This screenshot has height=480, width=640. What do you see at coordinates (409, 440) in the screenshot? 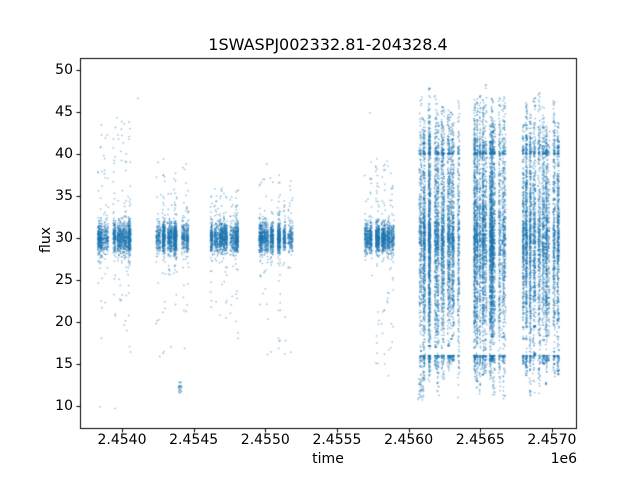
I see `x-tick-label: 2.4560` at bounding box center [409, 440].